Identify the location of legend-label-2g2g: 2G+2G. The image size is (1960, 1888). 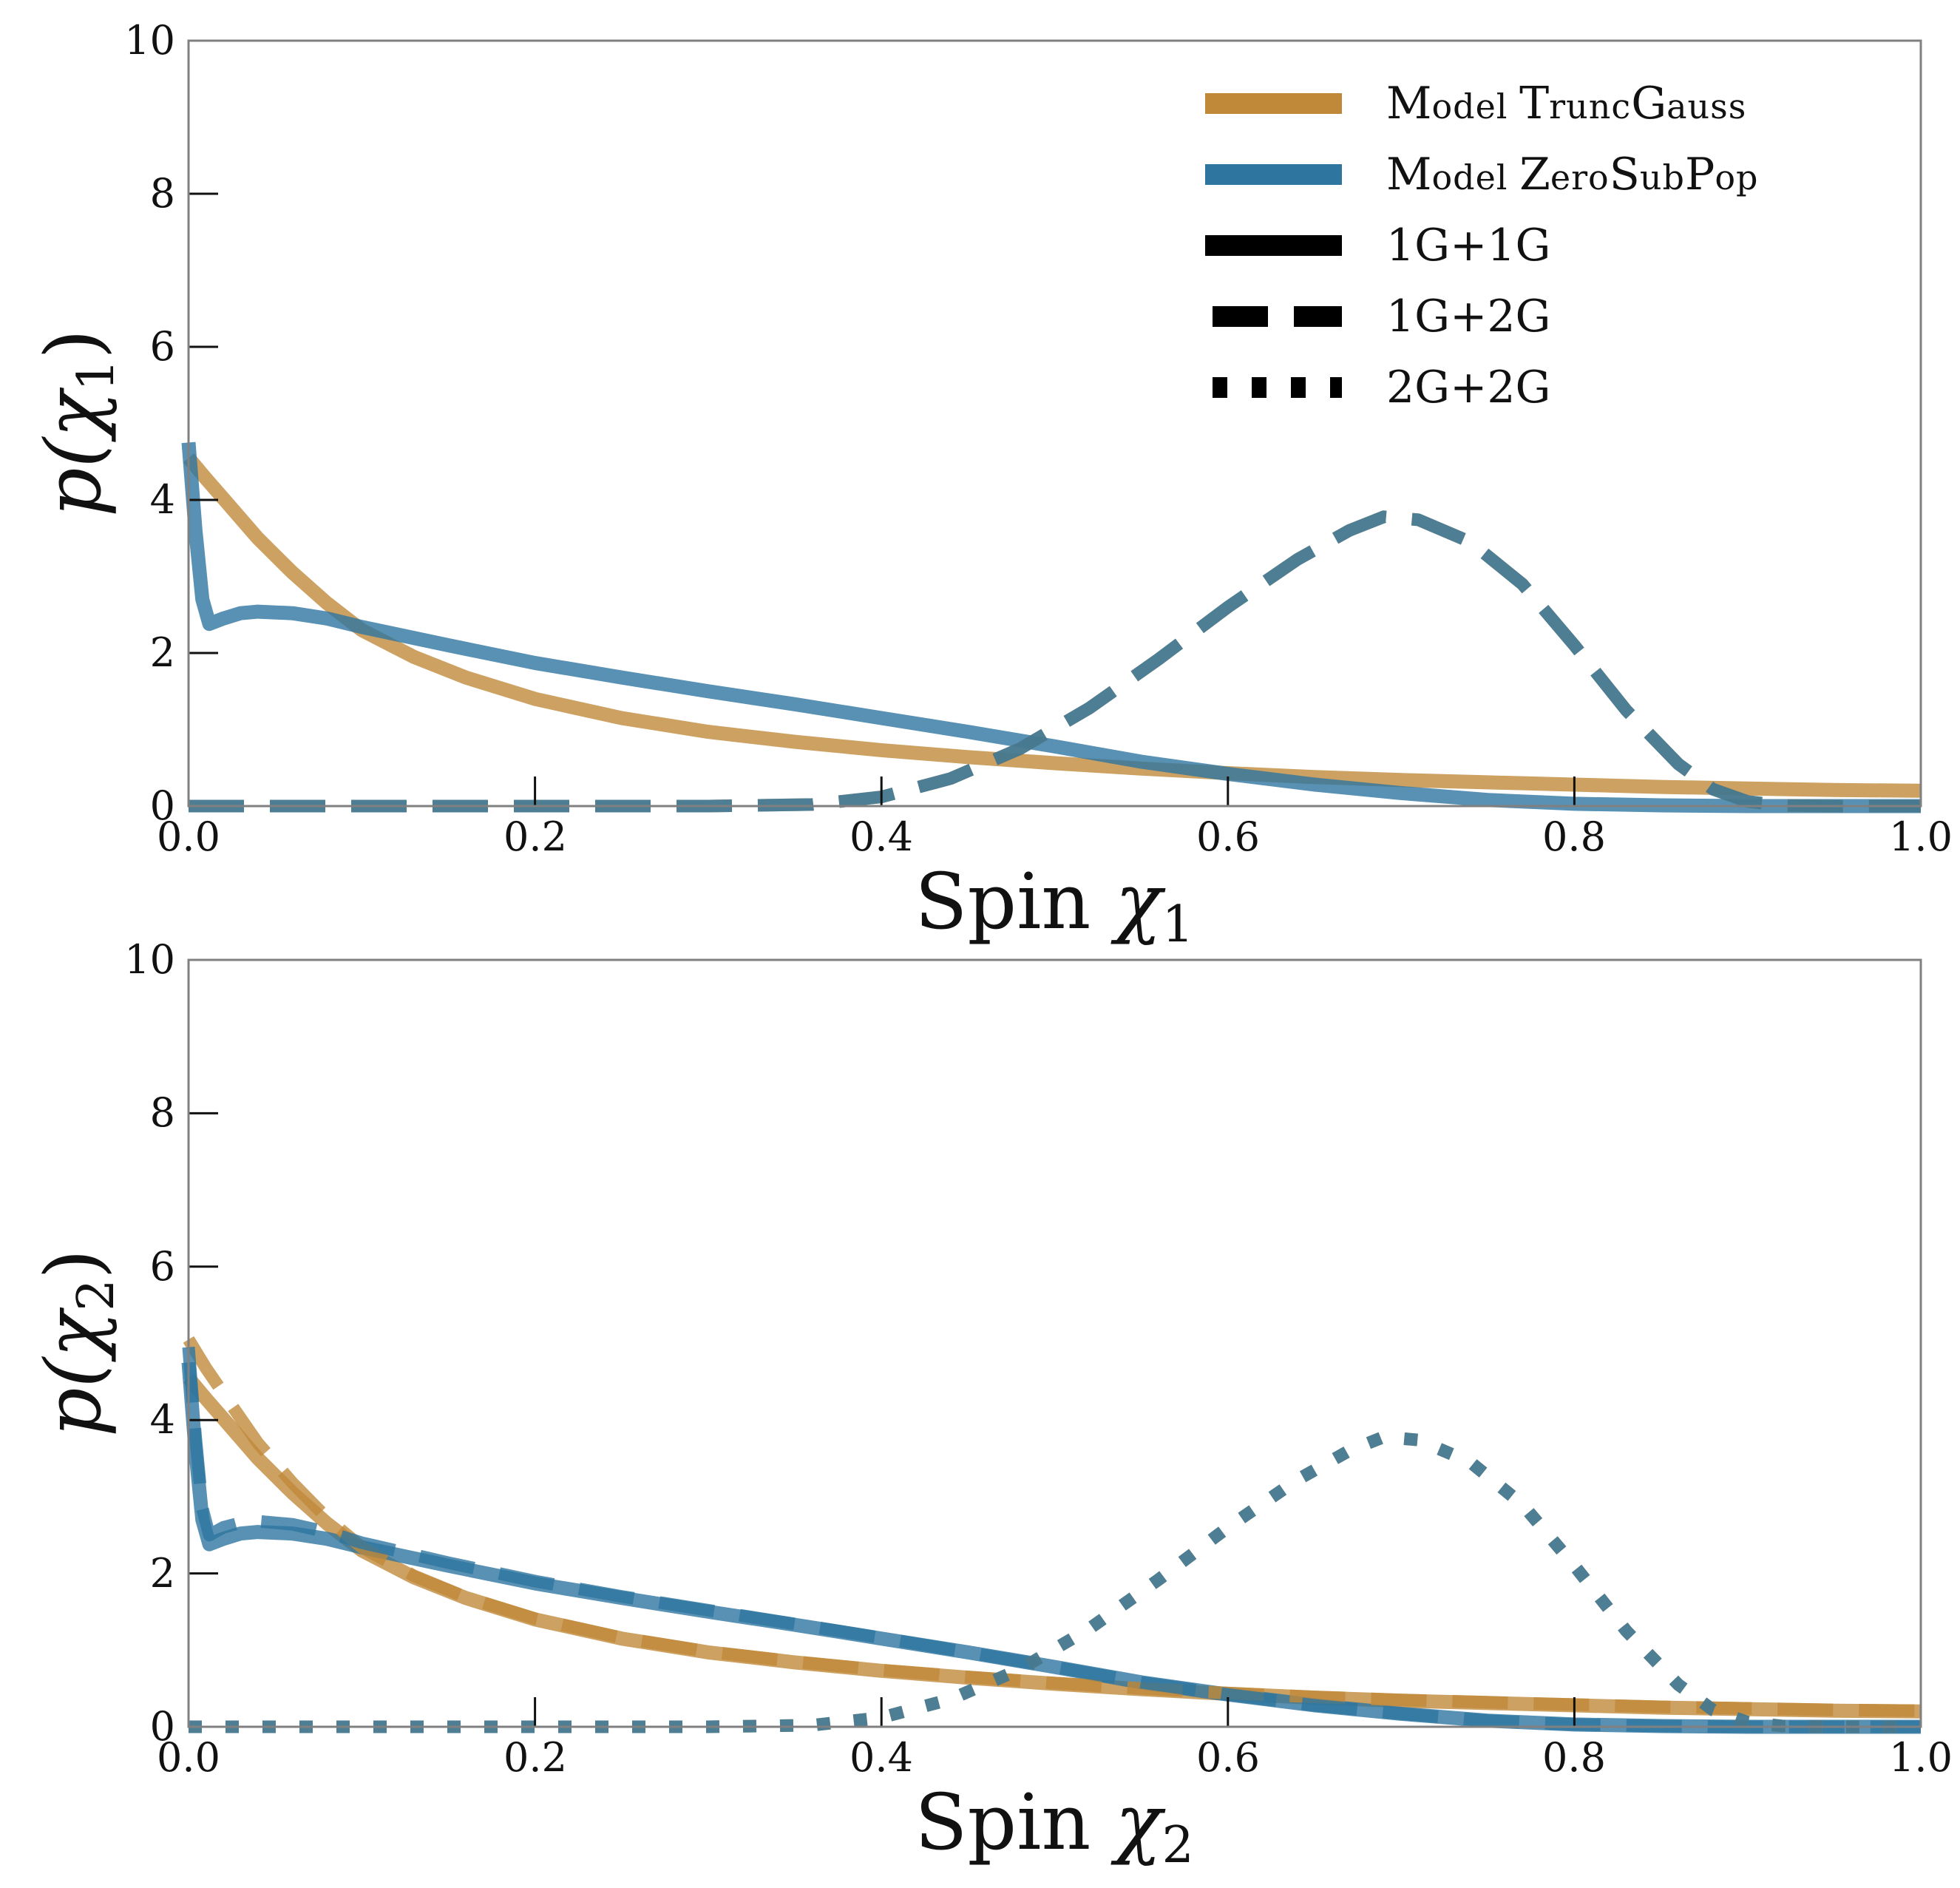
(1468, 388).